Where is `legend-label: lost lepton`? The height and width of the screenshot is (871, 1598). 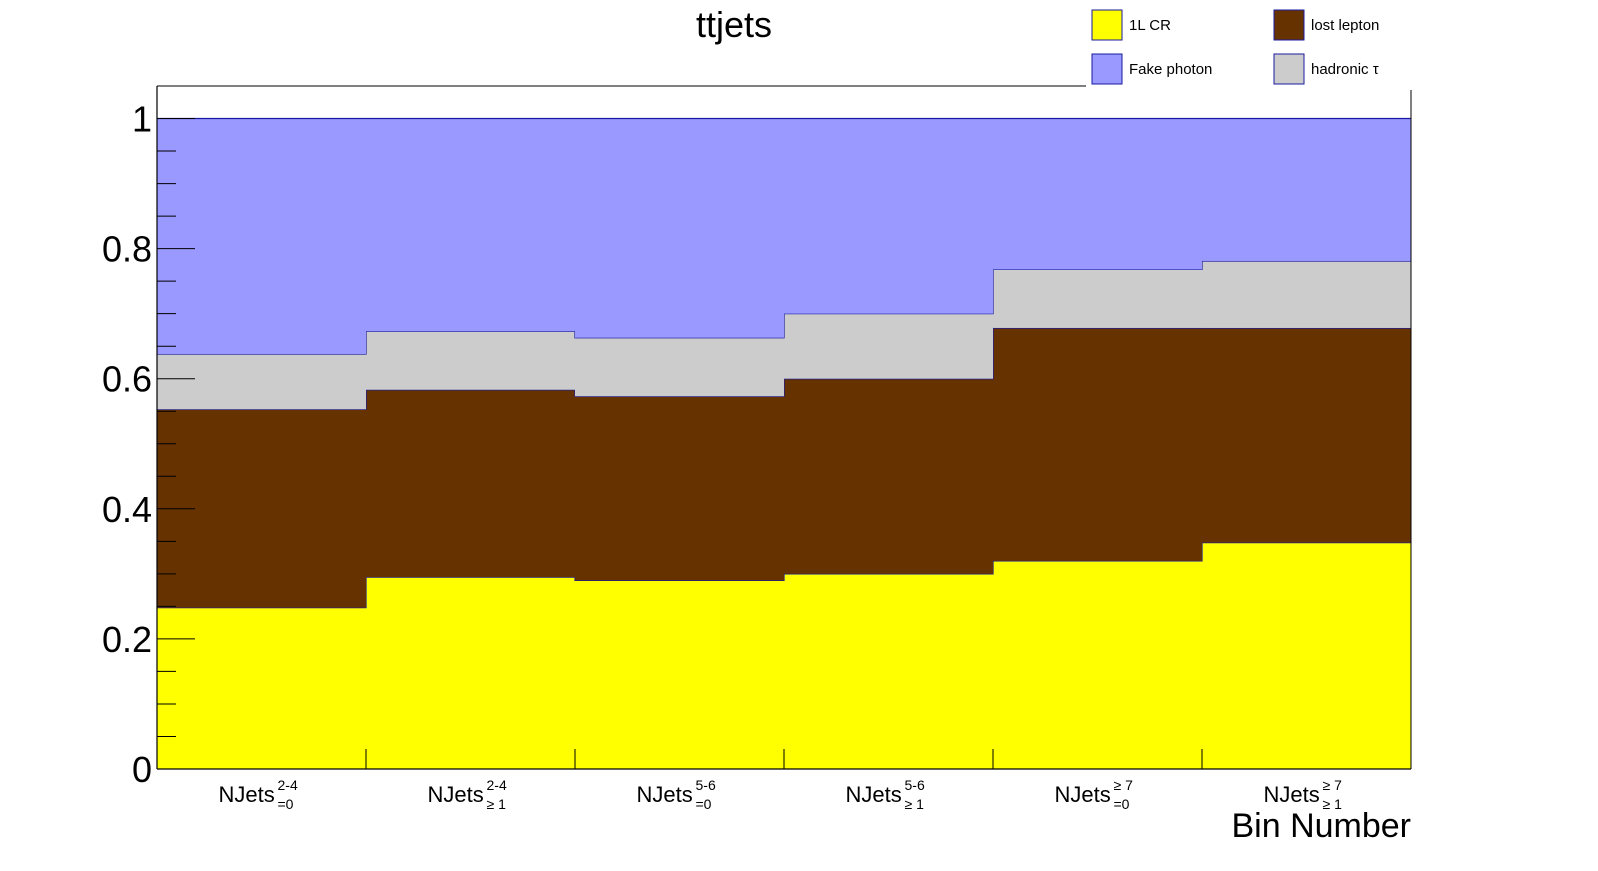 legend-label: lost lepton is located at coordinates (1345, 25).